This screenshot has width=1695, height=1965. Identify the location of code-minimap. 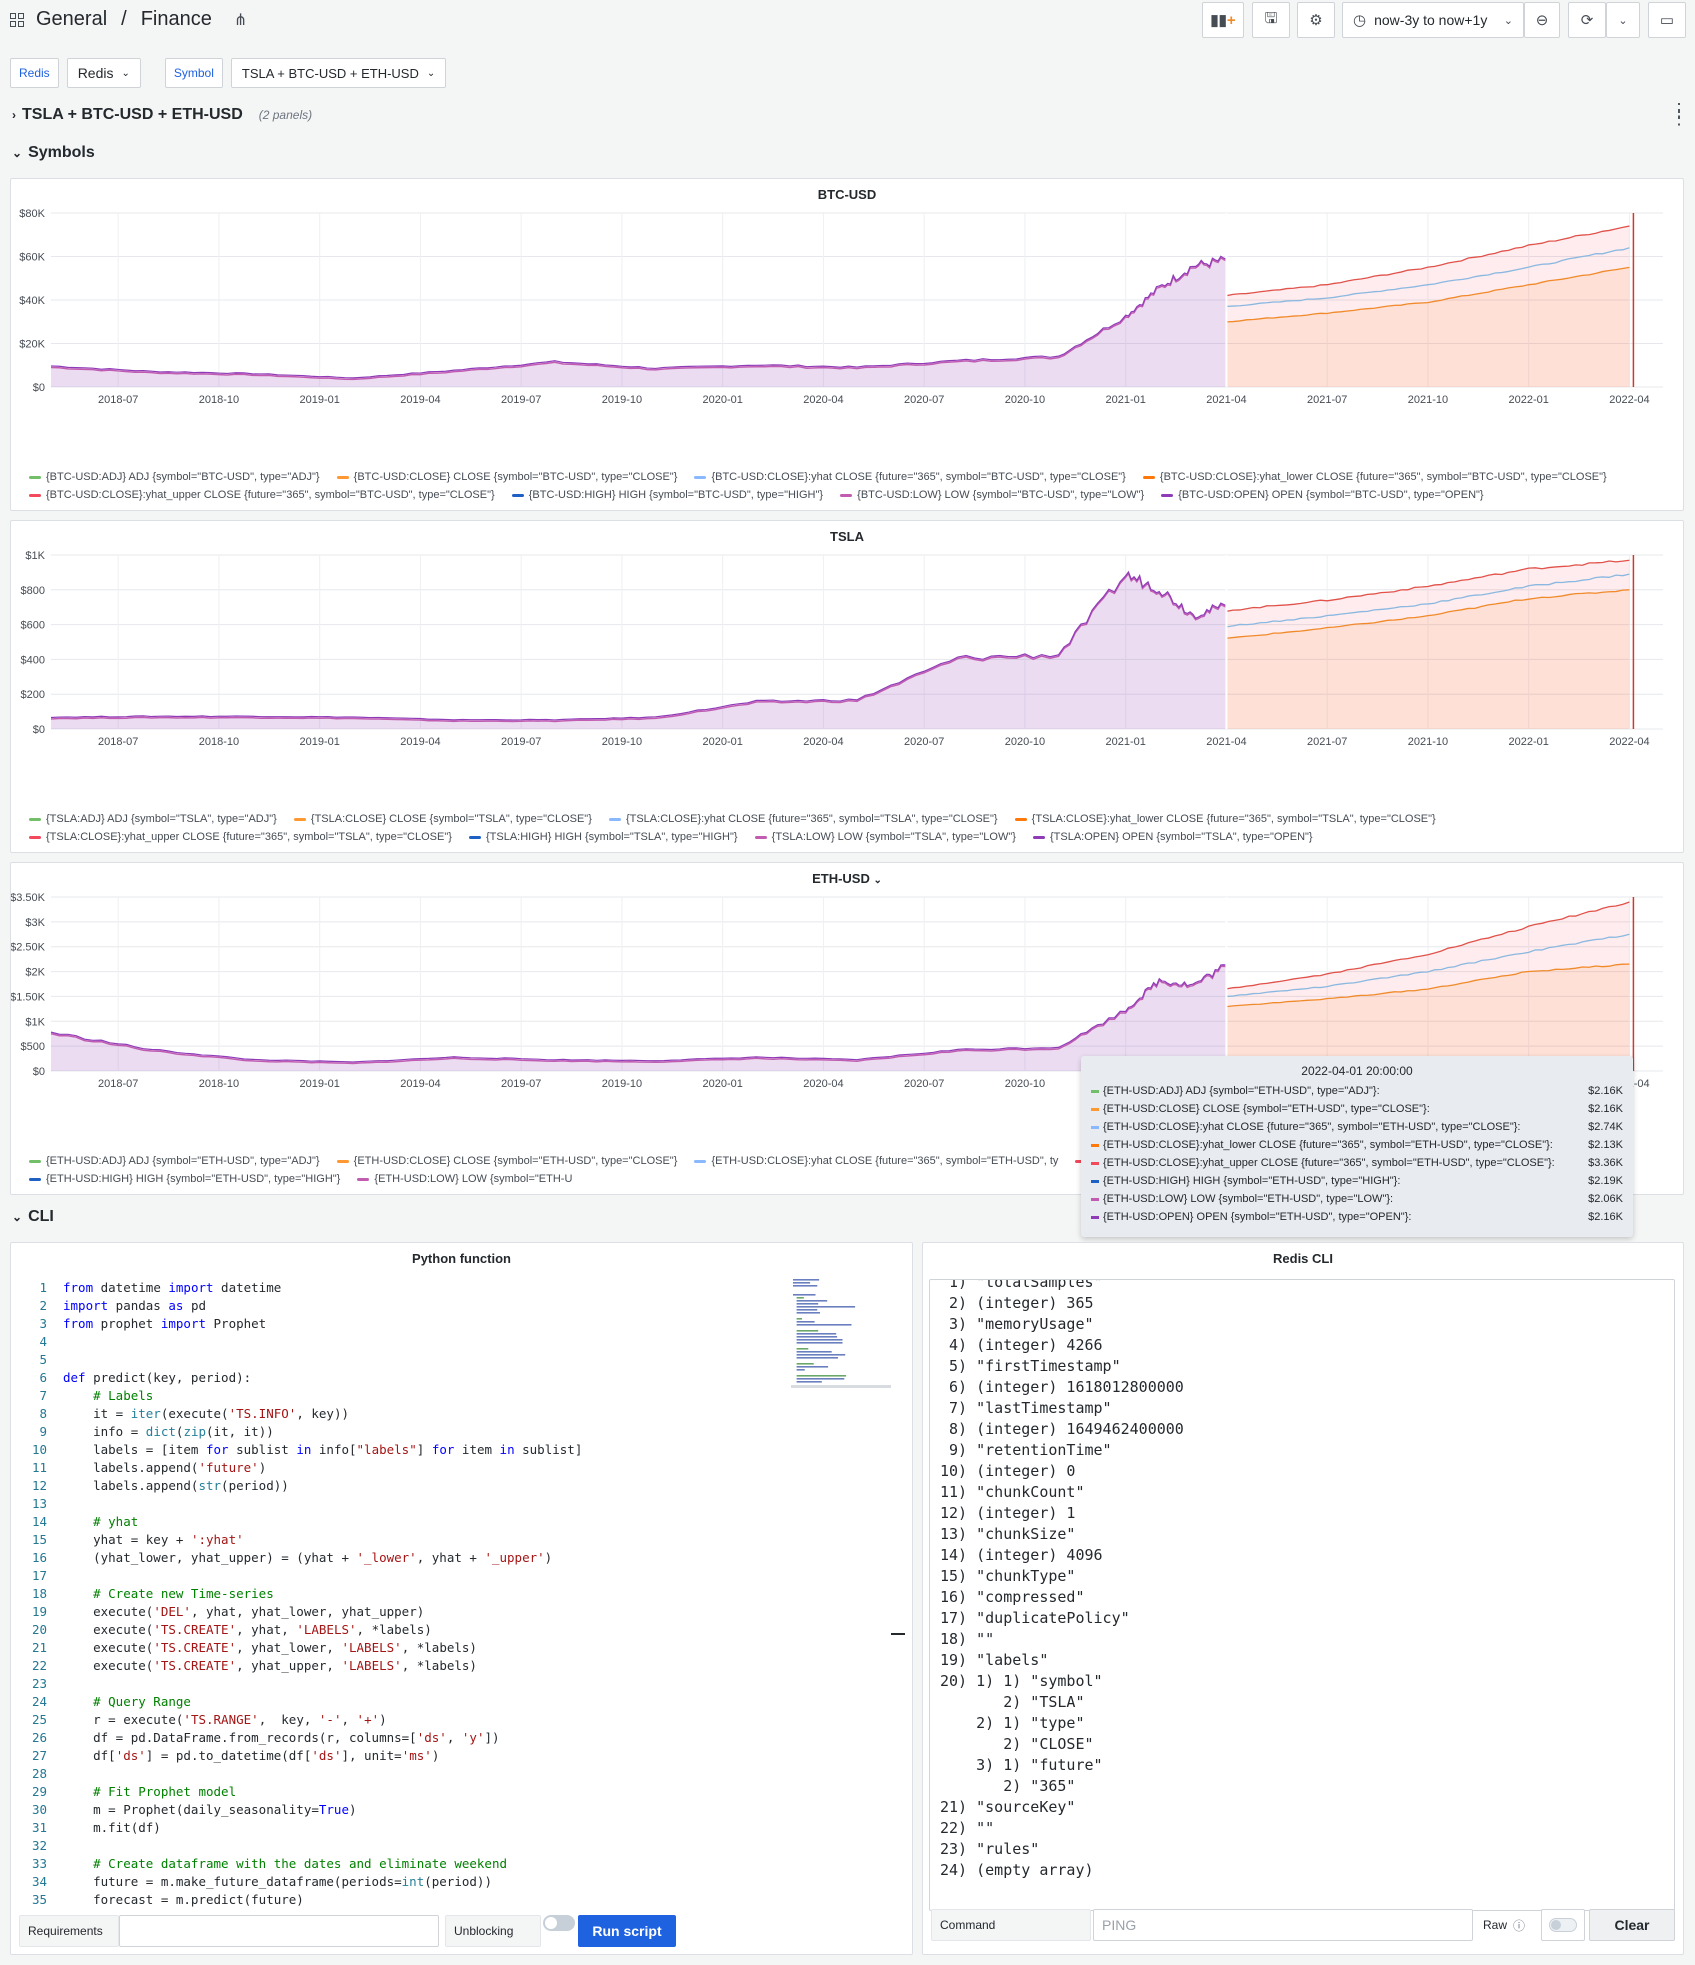
(846, 1347).